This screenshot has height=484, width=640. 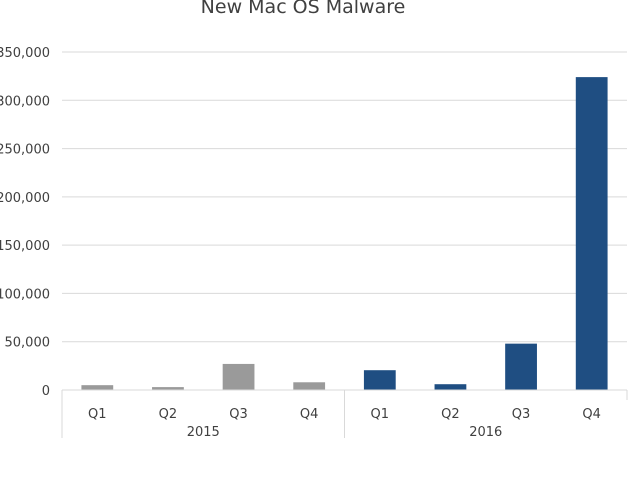 I want to click on y-tick-label: 250,000, so click(x=25, y=150).